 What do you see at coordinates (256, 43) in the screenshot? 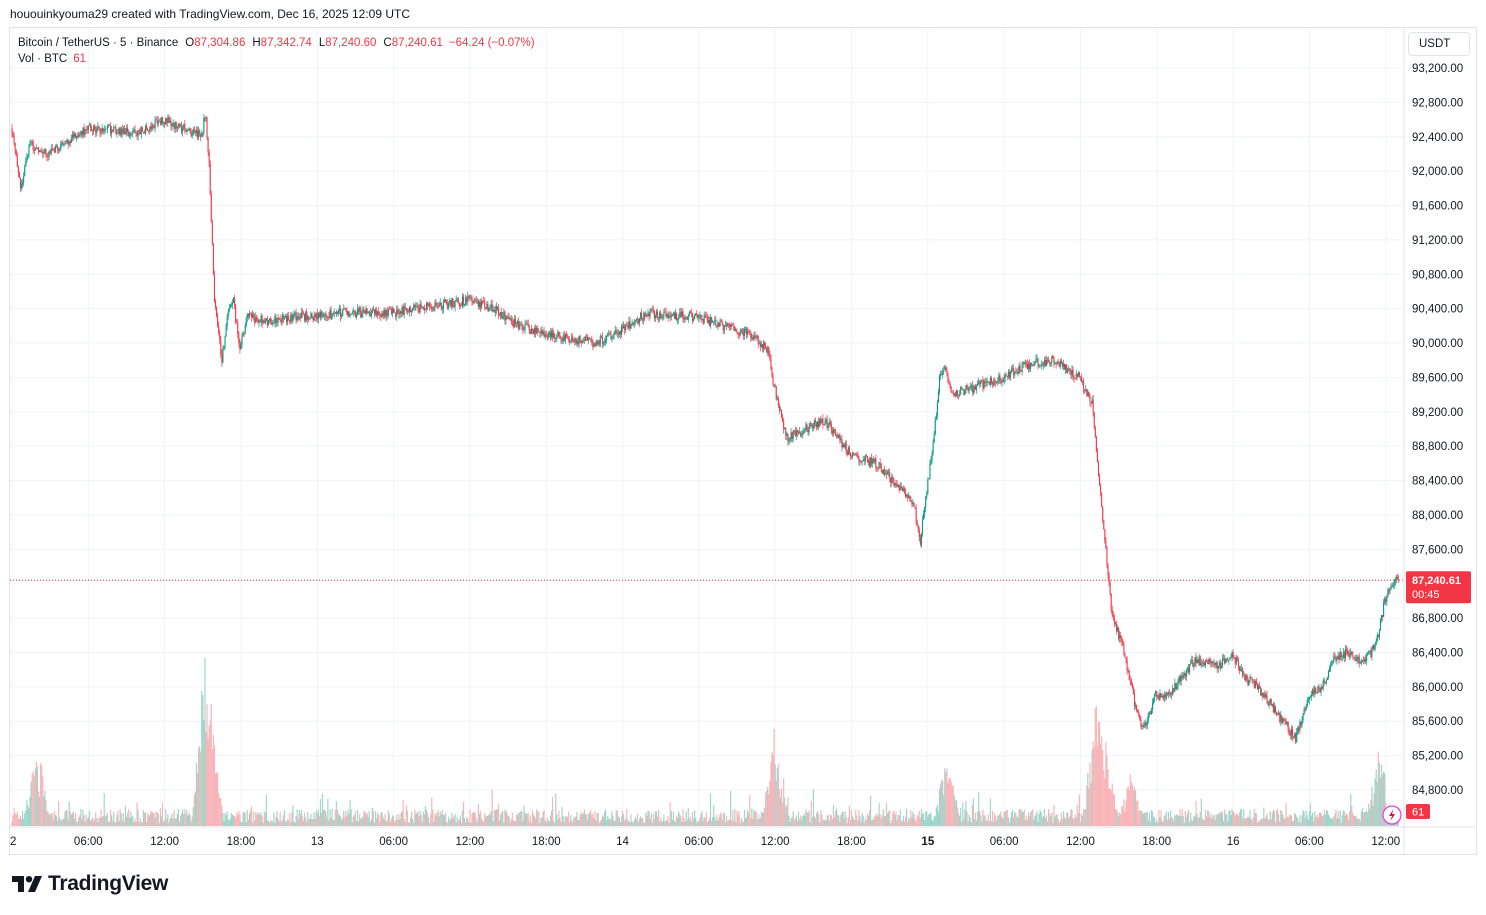
I see `high-label: H` at bounding box center [256, 43].